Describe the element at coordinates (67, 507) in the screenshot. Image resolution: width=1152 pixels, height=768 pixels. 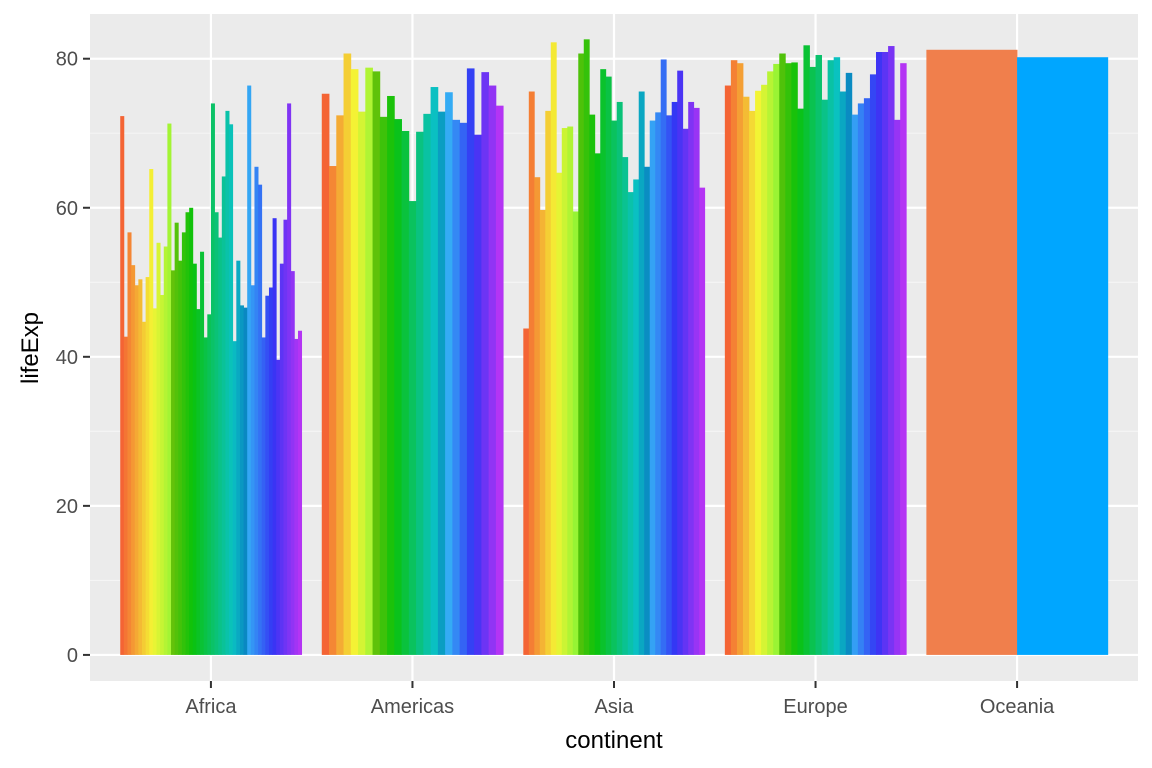
I see `y-tick-label: 20` at that location.